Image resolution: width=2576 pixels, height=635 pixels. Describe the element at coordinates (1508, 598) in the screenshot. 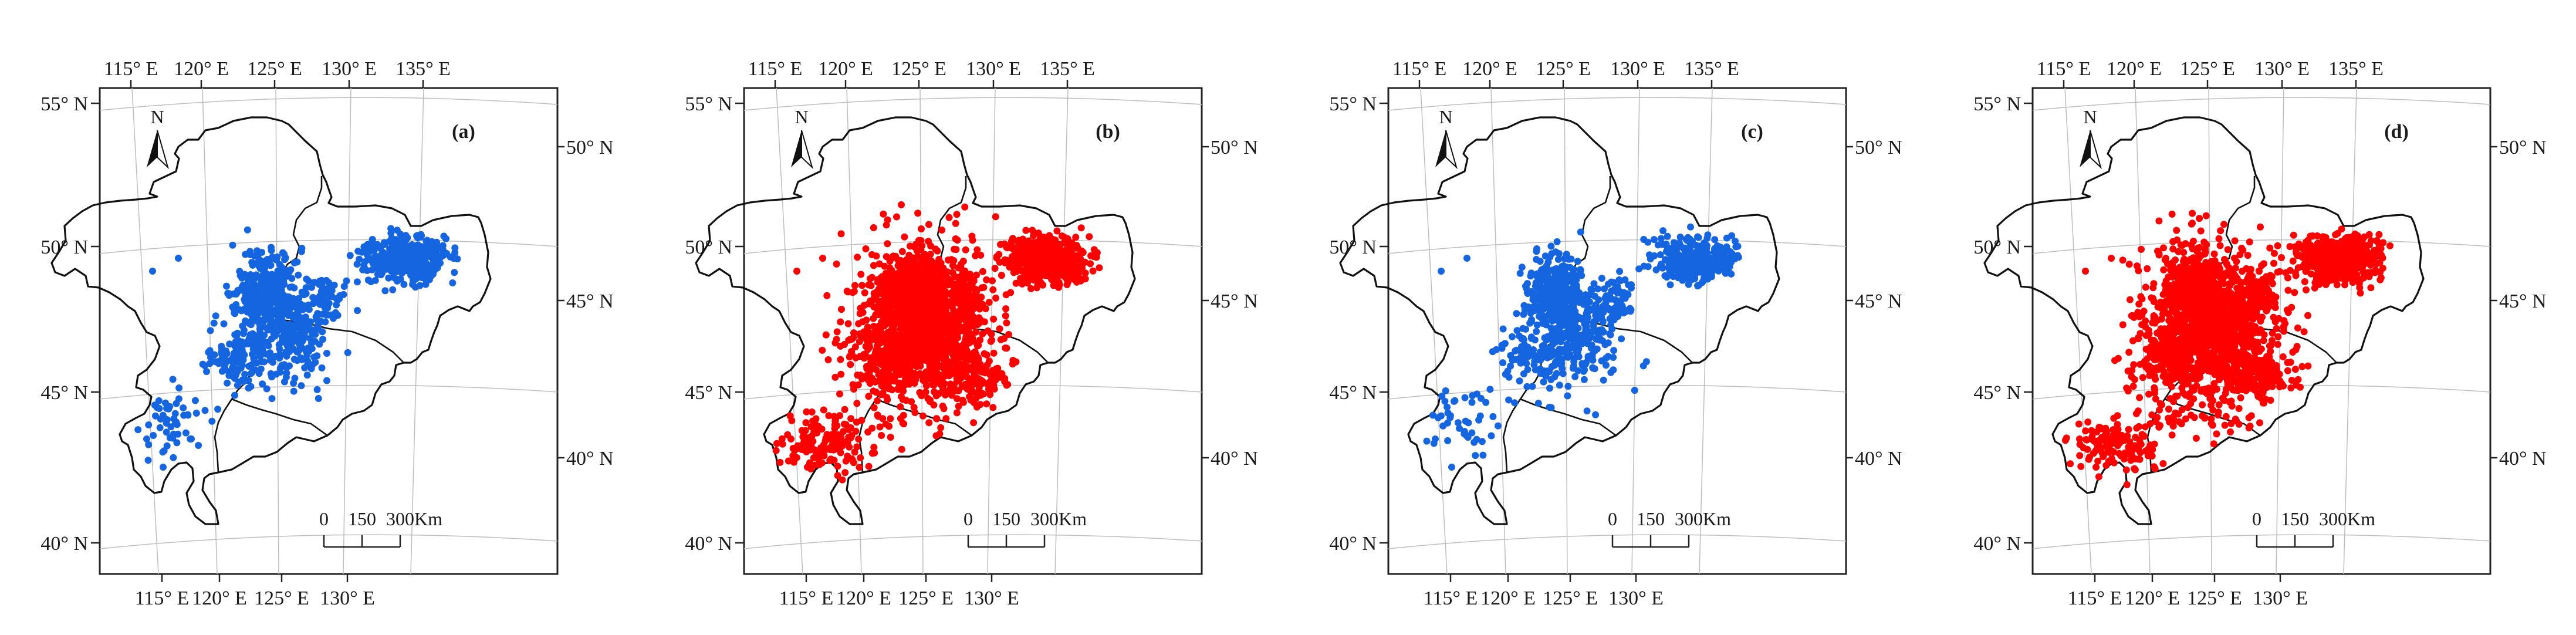

I see `bottom-lon-label: 120° E` at that location.